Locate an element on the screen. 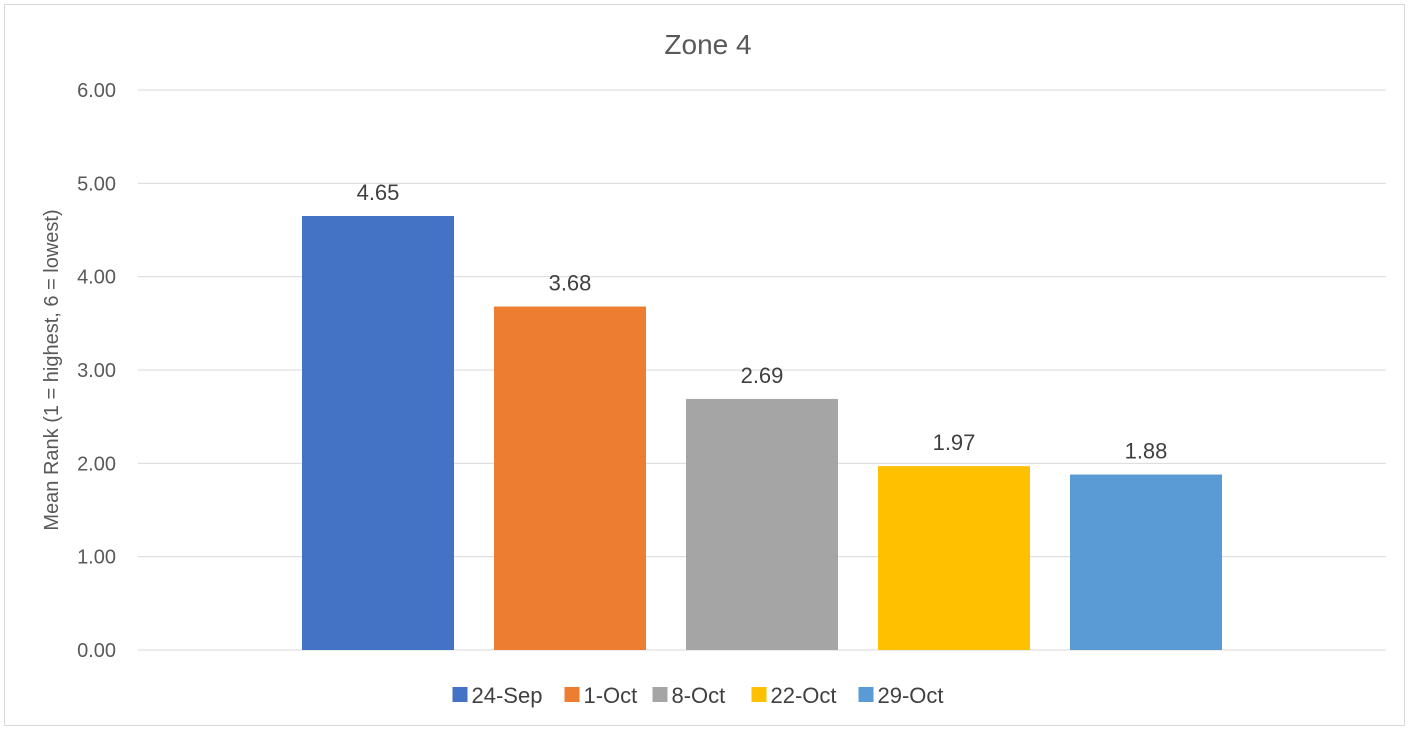 The width and height of the screenshot is (1411, 729). legend: 24-Sep 1-Oct 8-Oct 22-Oct 29-Oct is located at coordinates (698, 695).